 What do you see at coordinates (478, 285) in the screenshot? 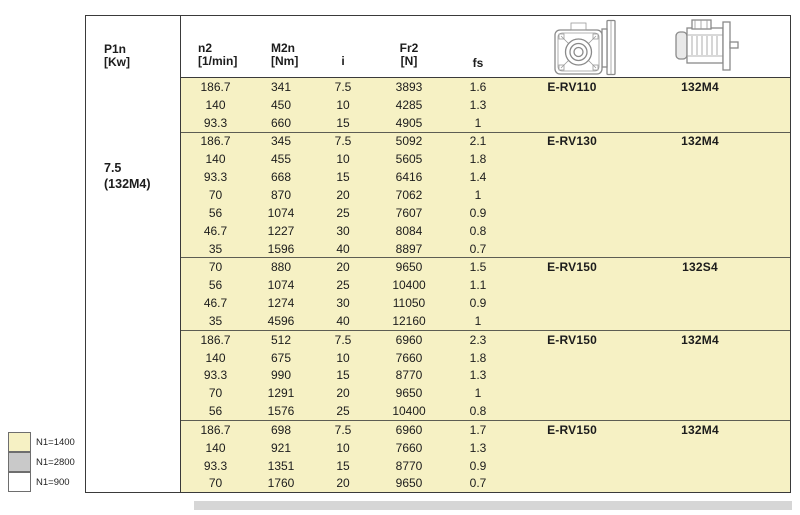
I see `fs-cell: 1.1` at bounding box center [478, 285].